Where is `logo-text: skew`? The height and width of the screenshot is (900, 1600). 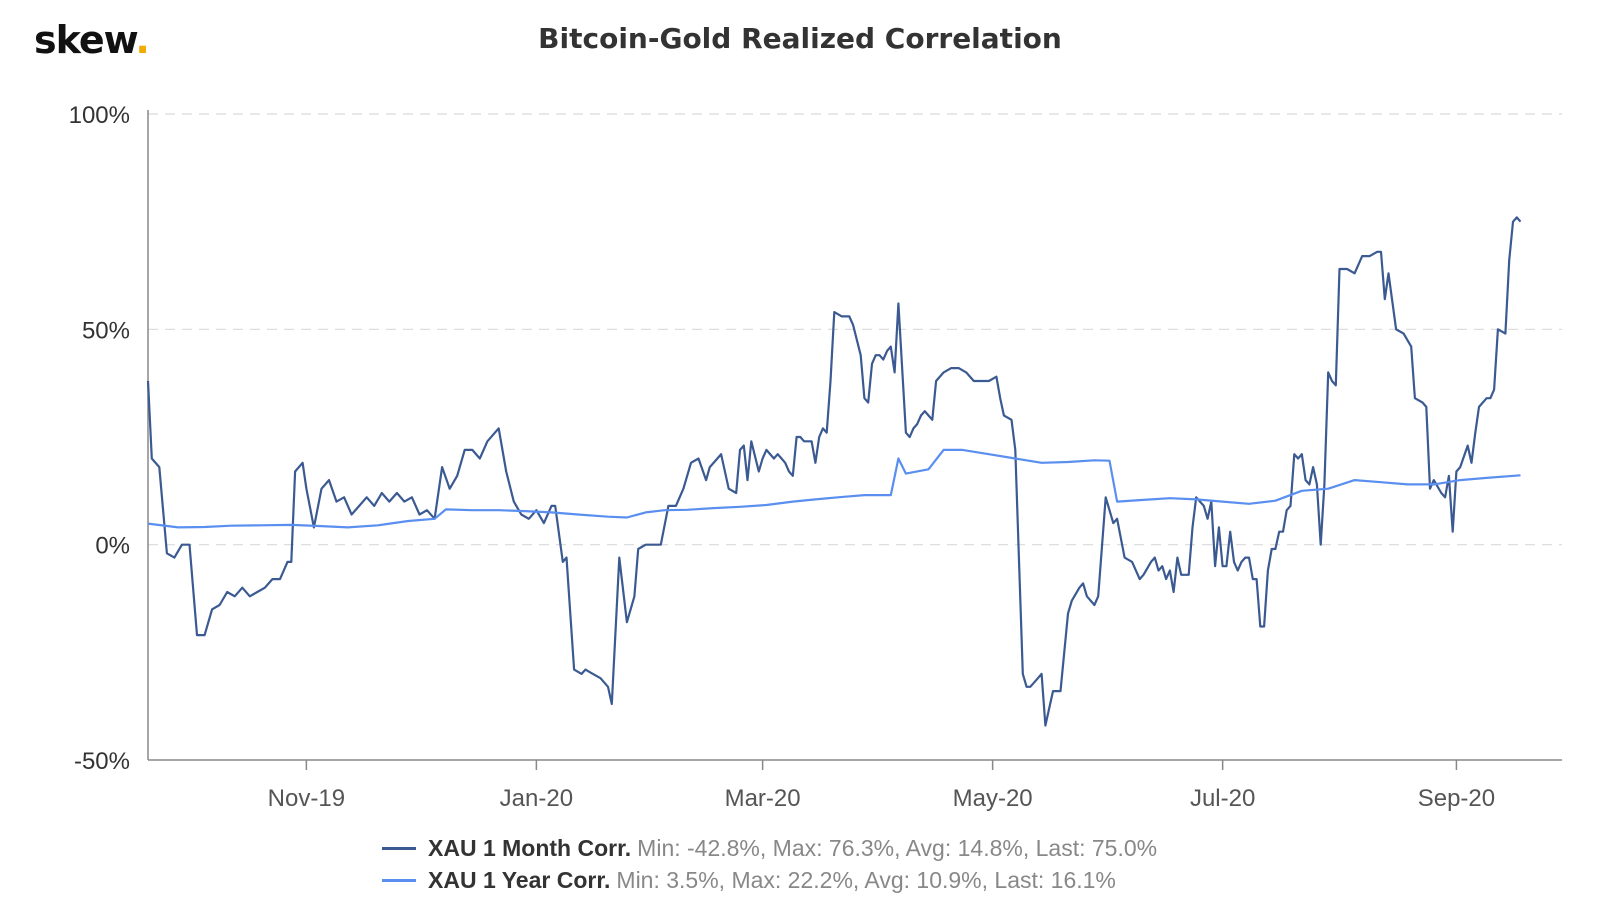 logo-text: skew is located at coordinates (85, 40).